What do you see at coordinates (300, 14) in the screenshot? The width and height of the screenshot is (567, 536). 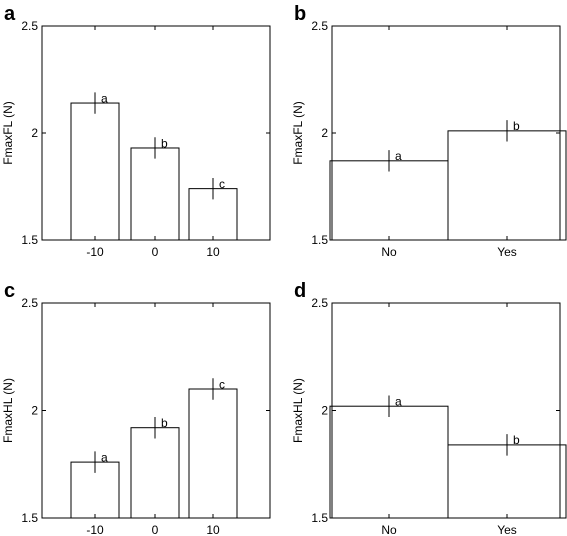 I see `panel-letter: b` at bounding box center [300, 14].